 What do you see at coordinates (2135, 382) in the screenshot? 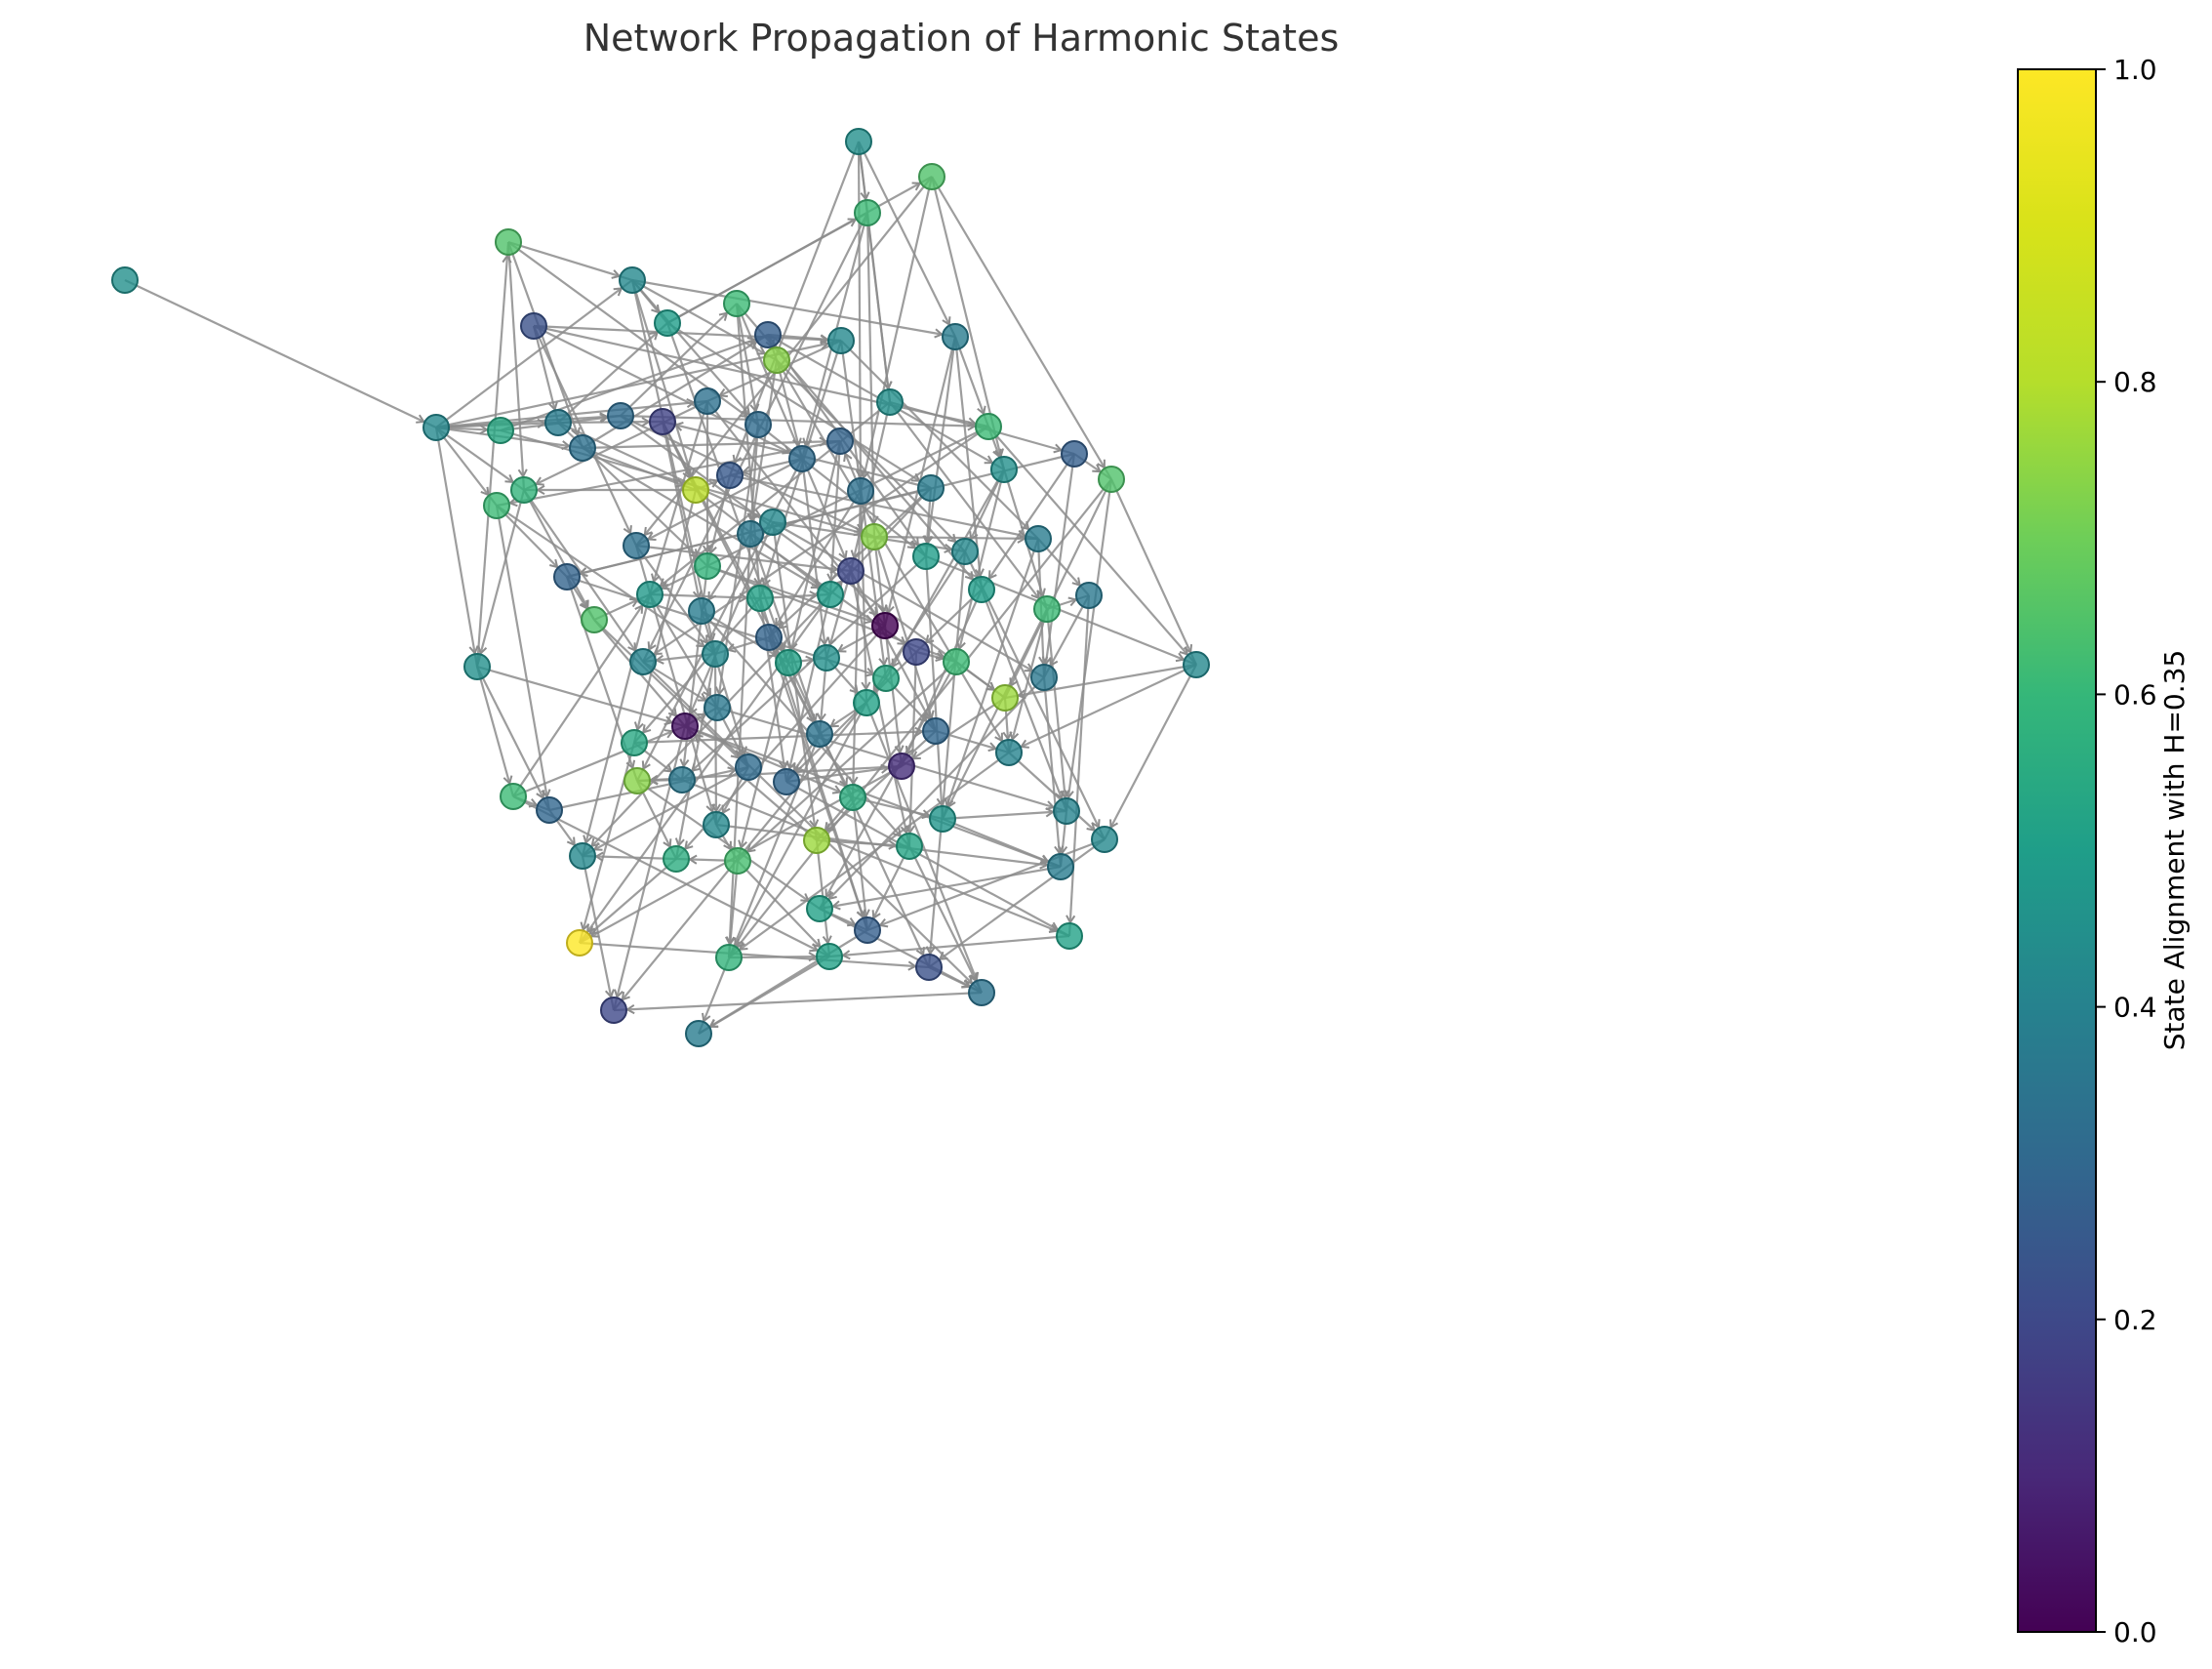
I see `colorbar-tick-label: 0.8` at bounding box center [2135, 382].